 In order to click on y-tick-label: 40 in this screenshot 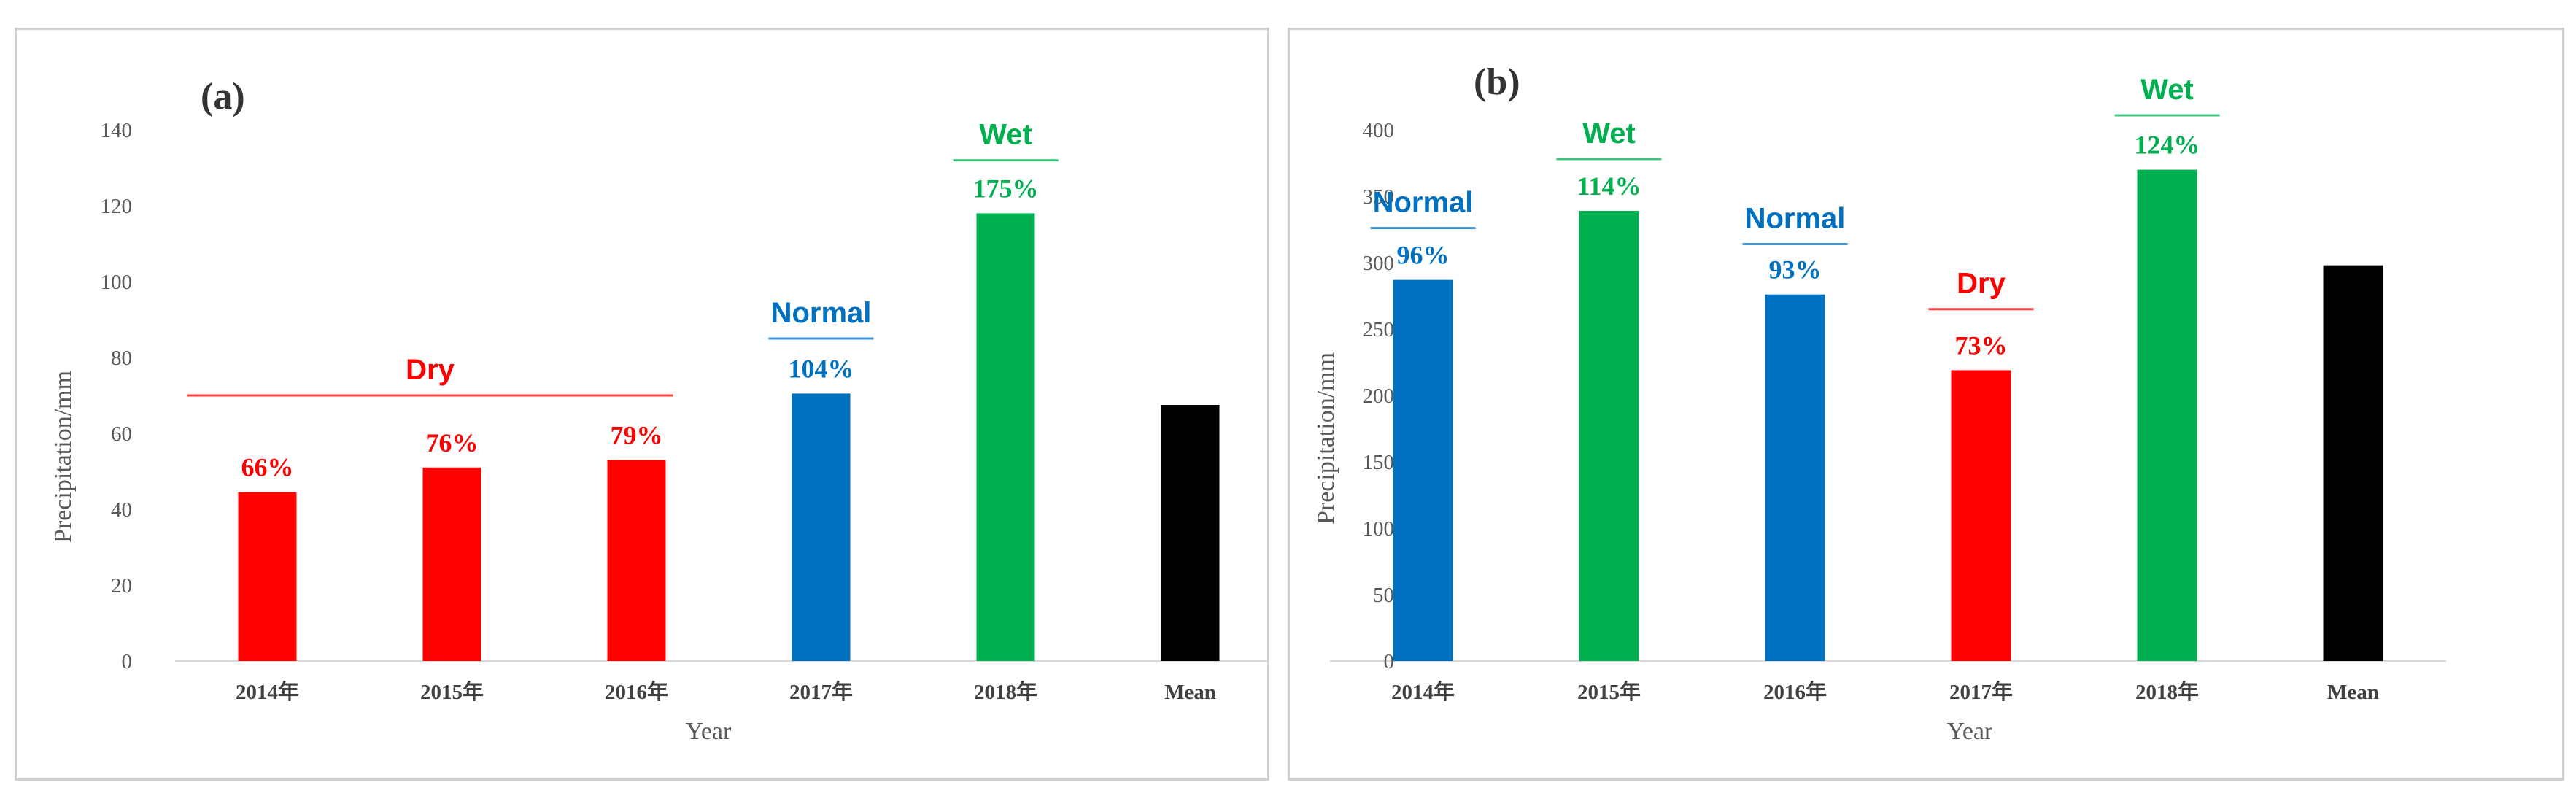, I will do `click(121, 510)`.